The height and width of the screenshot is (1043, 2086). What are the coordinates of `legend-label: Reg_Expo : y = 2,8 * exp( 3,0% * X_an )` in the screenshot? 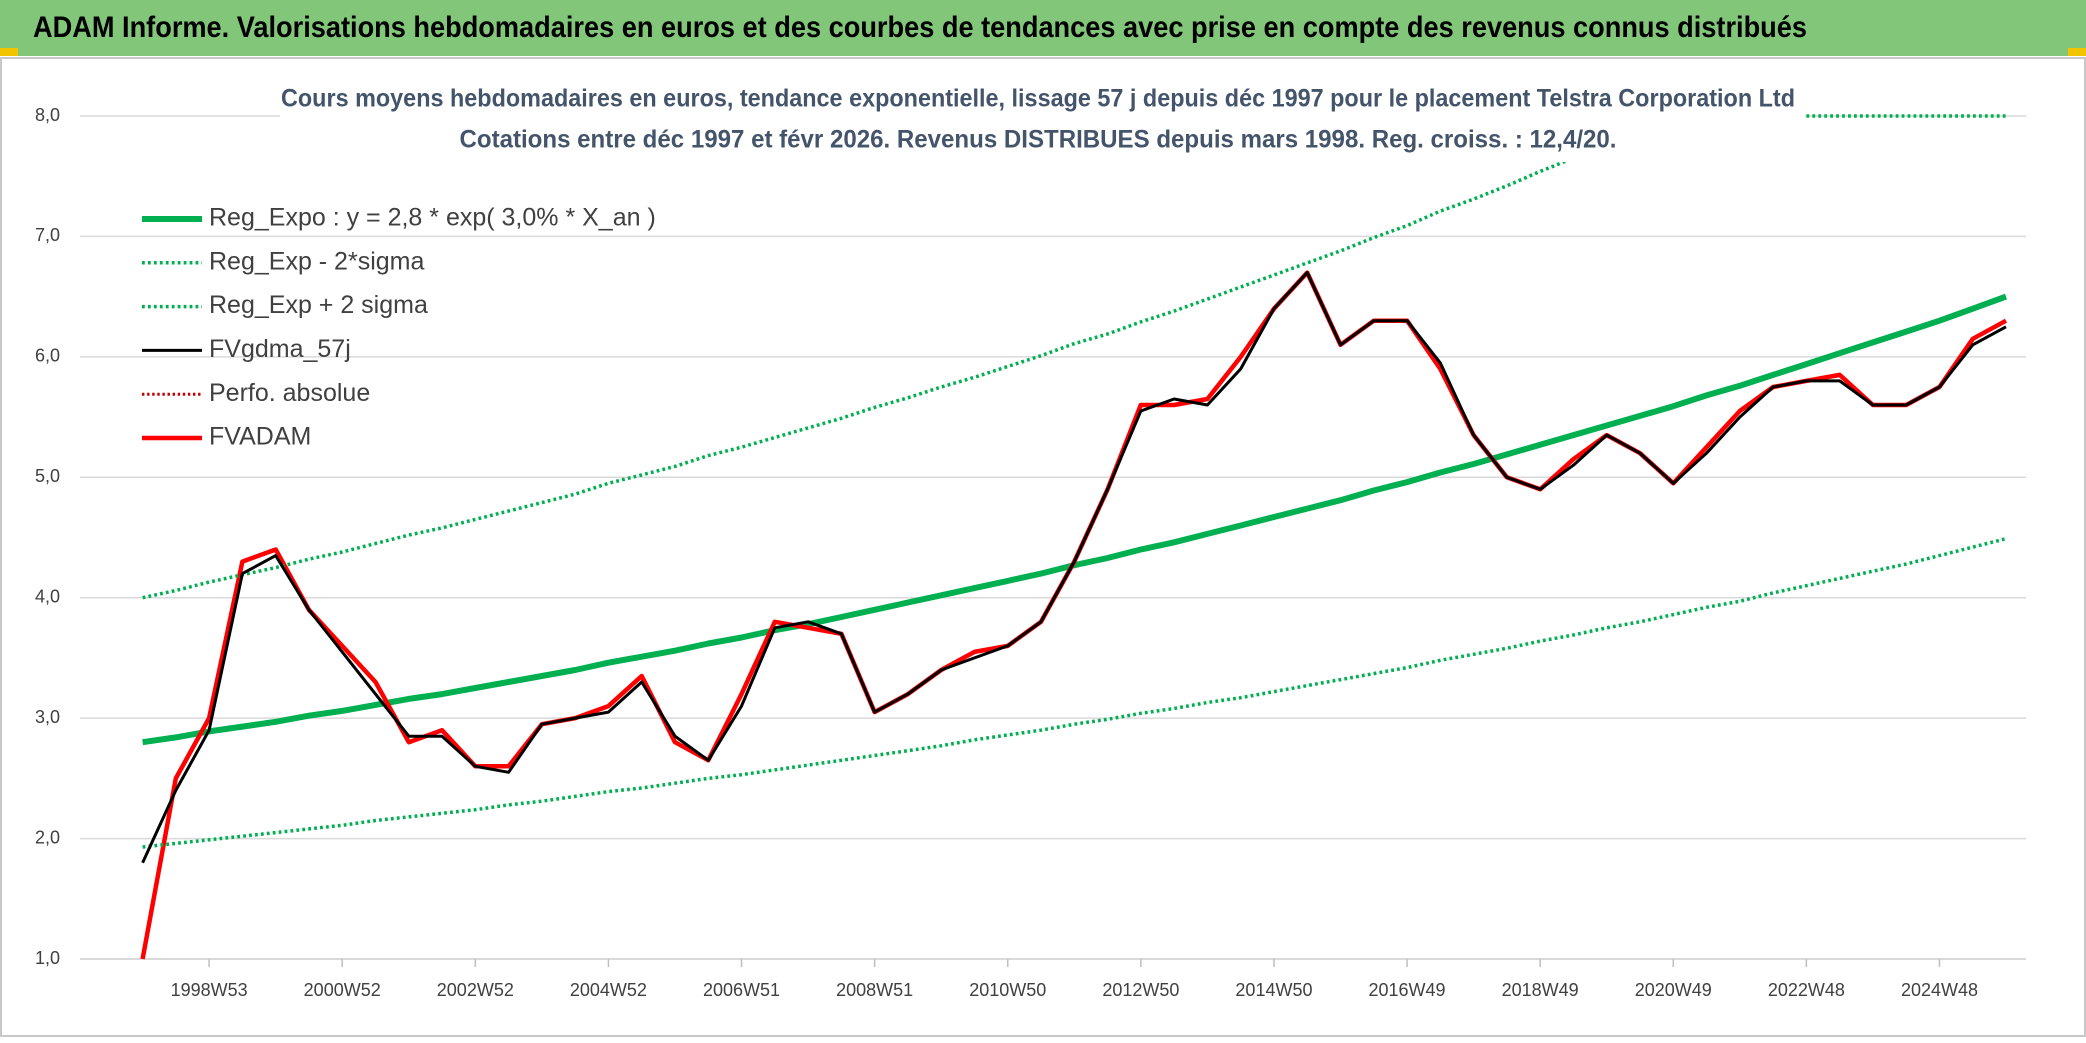 It's located at (432, 218).